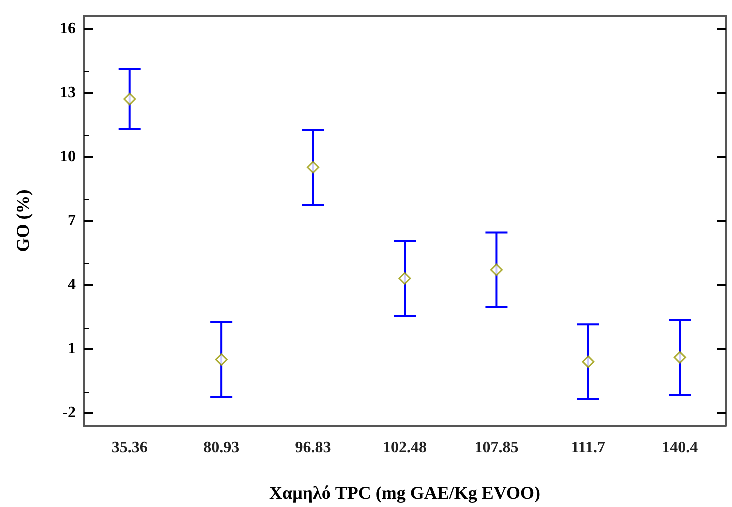 The image size is (732, 507). What do you see at coordinates (72, 349) in the screenshot?
I see `y-tick-label: 1` at bounding box center [72, 349].